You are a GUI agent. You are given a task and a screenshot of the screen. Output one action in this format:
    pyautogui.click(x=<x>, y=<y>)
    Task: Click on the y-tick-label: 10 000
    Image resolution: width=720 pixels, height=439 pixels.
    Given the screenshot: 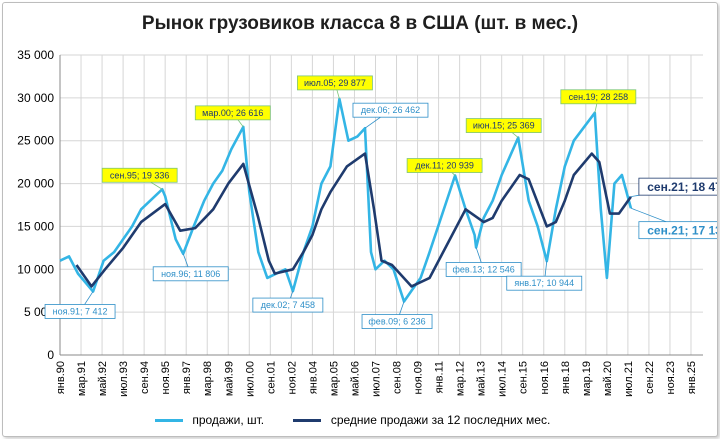 What is the action you would take?
    pyautogui.click(x=35, y=269)
    